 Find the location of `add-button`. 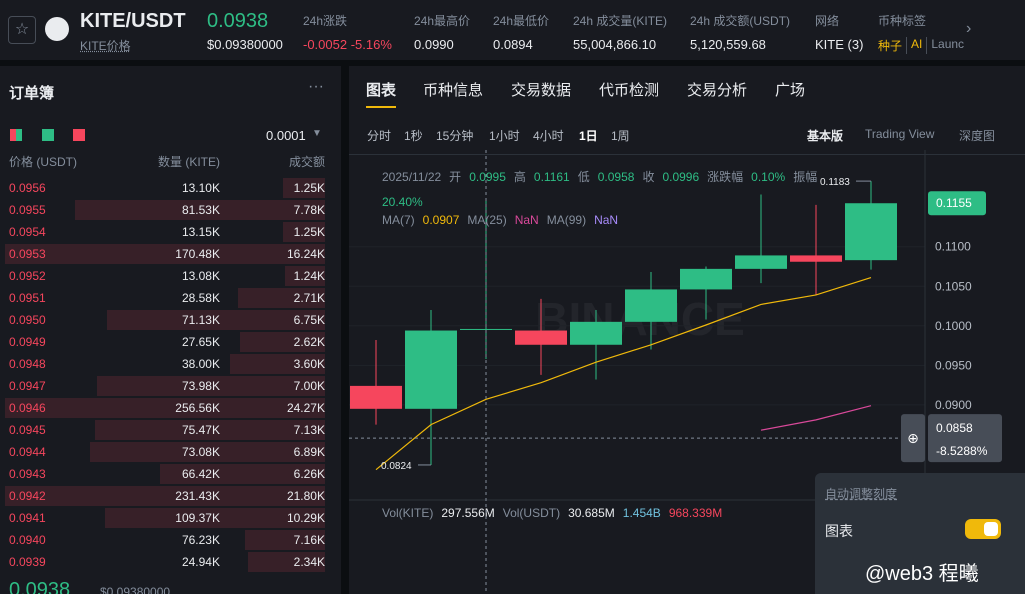

add-button is located at coordinates (913, 438).